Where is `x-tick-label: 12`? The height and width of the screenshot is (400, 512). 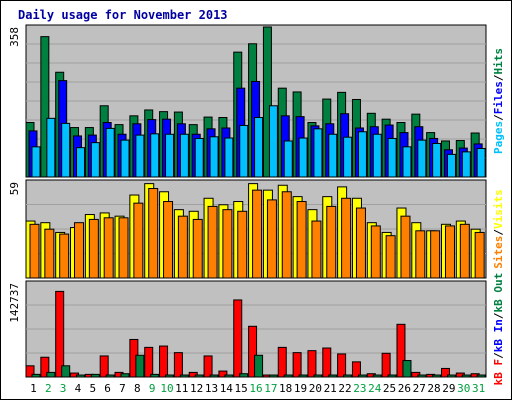
x-tick-label: 12 is located at coordinates (196, 388).